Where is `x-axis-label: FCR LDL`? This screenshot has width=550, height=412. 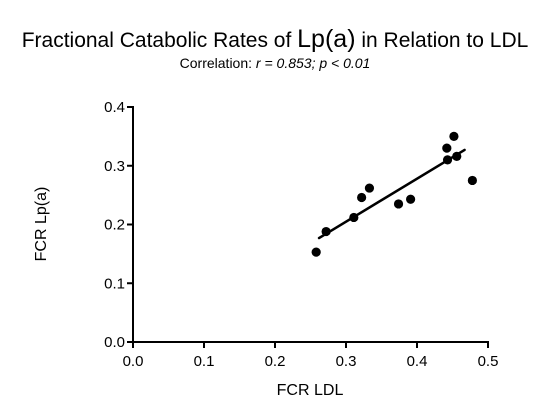 x-axis-label: FCR LDL is located at coordinates (310, 390).